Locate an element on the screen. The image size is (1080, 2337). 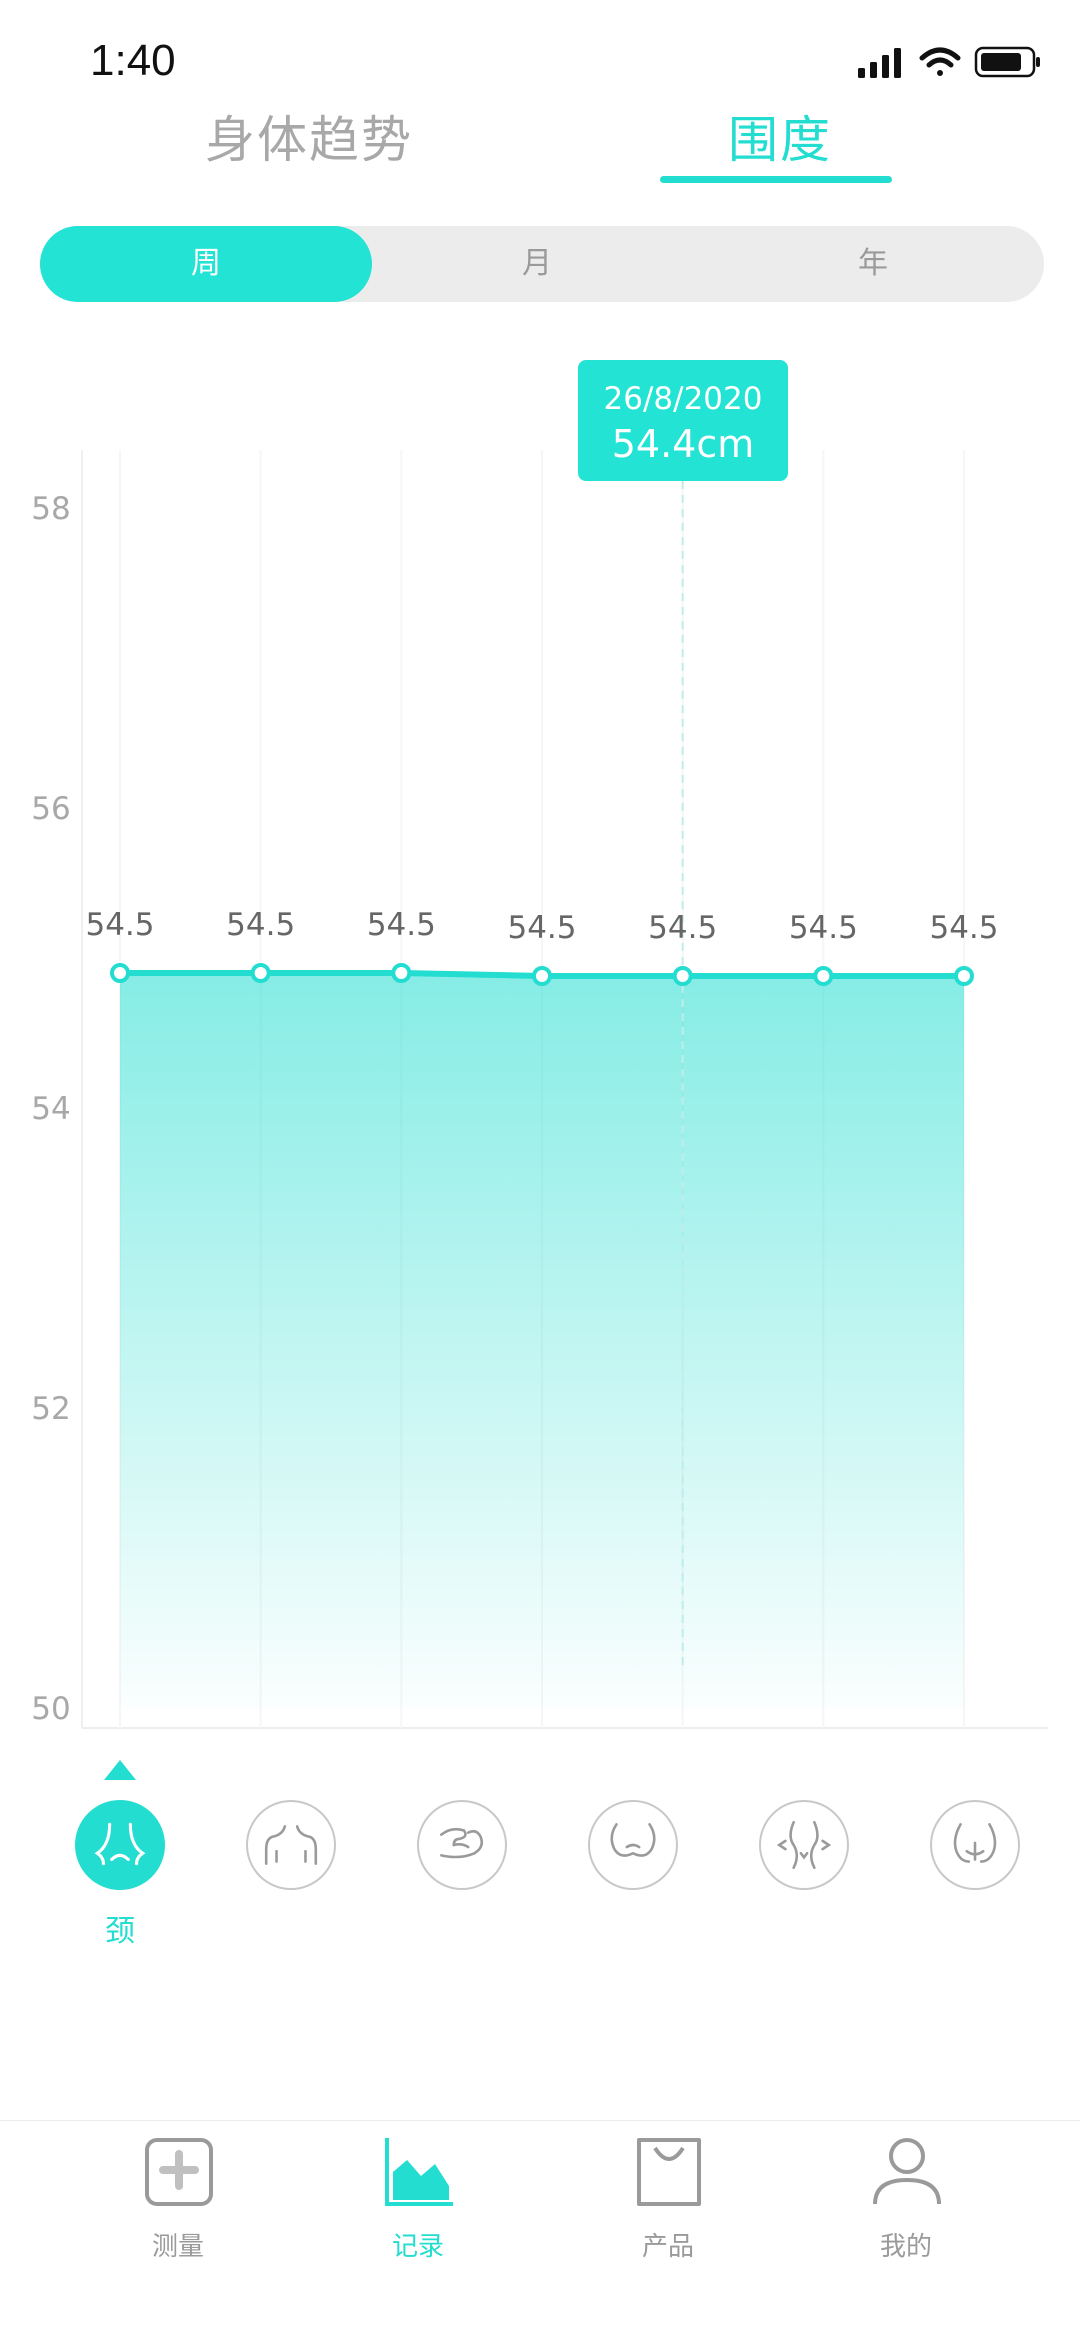
tooltip-date: 26/8/2020 is located at coordinates (683, 399).